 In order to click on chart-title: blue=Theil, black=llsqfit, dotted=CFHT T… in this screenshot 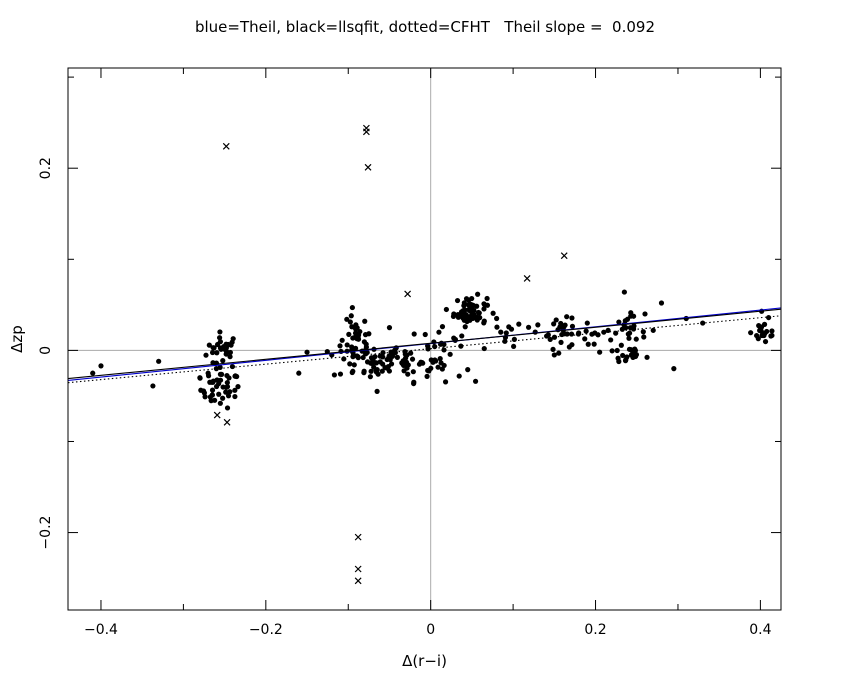, I will do `click(425, 27)`.